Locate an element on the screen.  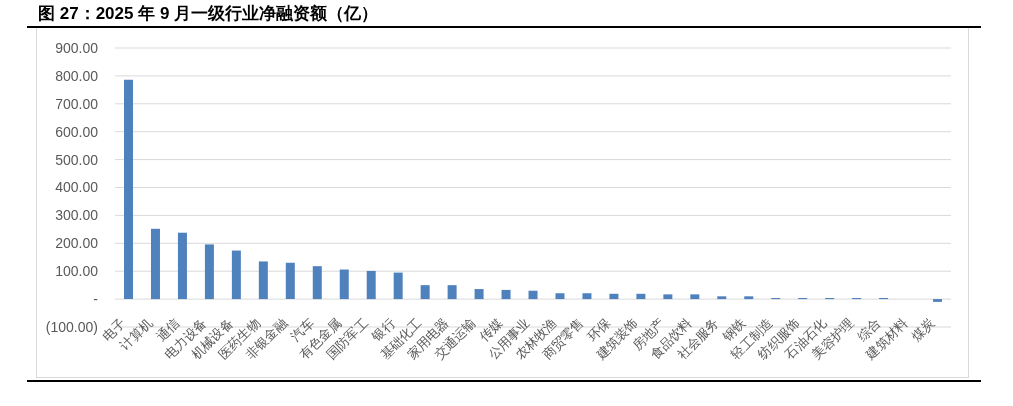
y-tick-label: 400.00 is located at coordinates (77, 187).